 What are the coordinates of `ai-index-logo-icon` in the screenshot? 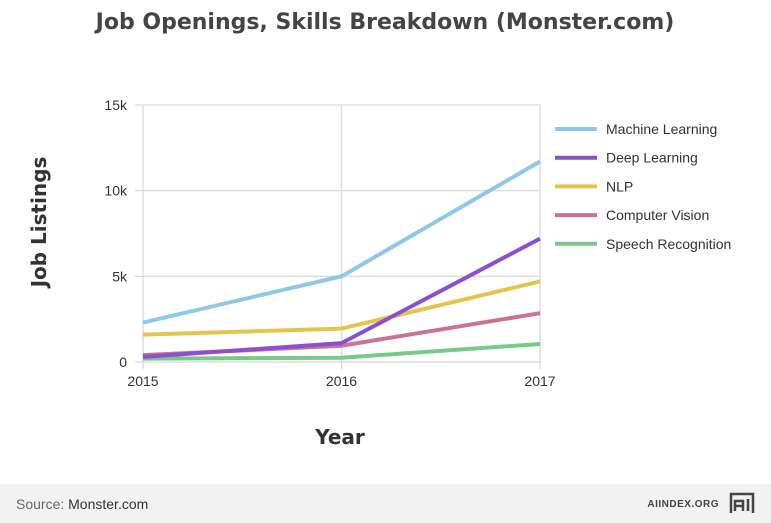 It's located at (742, 502).